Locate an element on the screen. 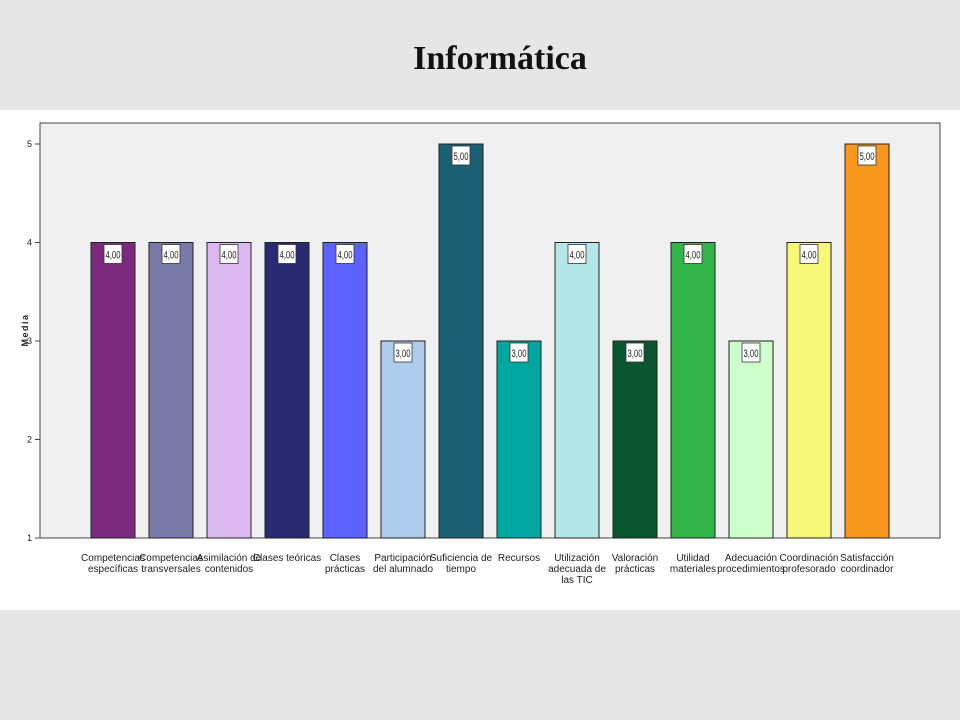  category-label: Asimilación de contenidos is located at coordinates (229, 564).